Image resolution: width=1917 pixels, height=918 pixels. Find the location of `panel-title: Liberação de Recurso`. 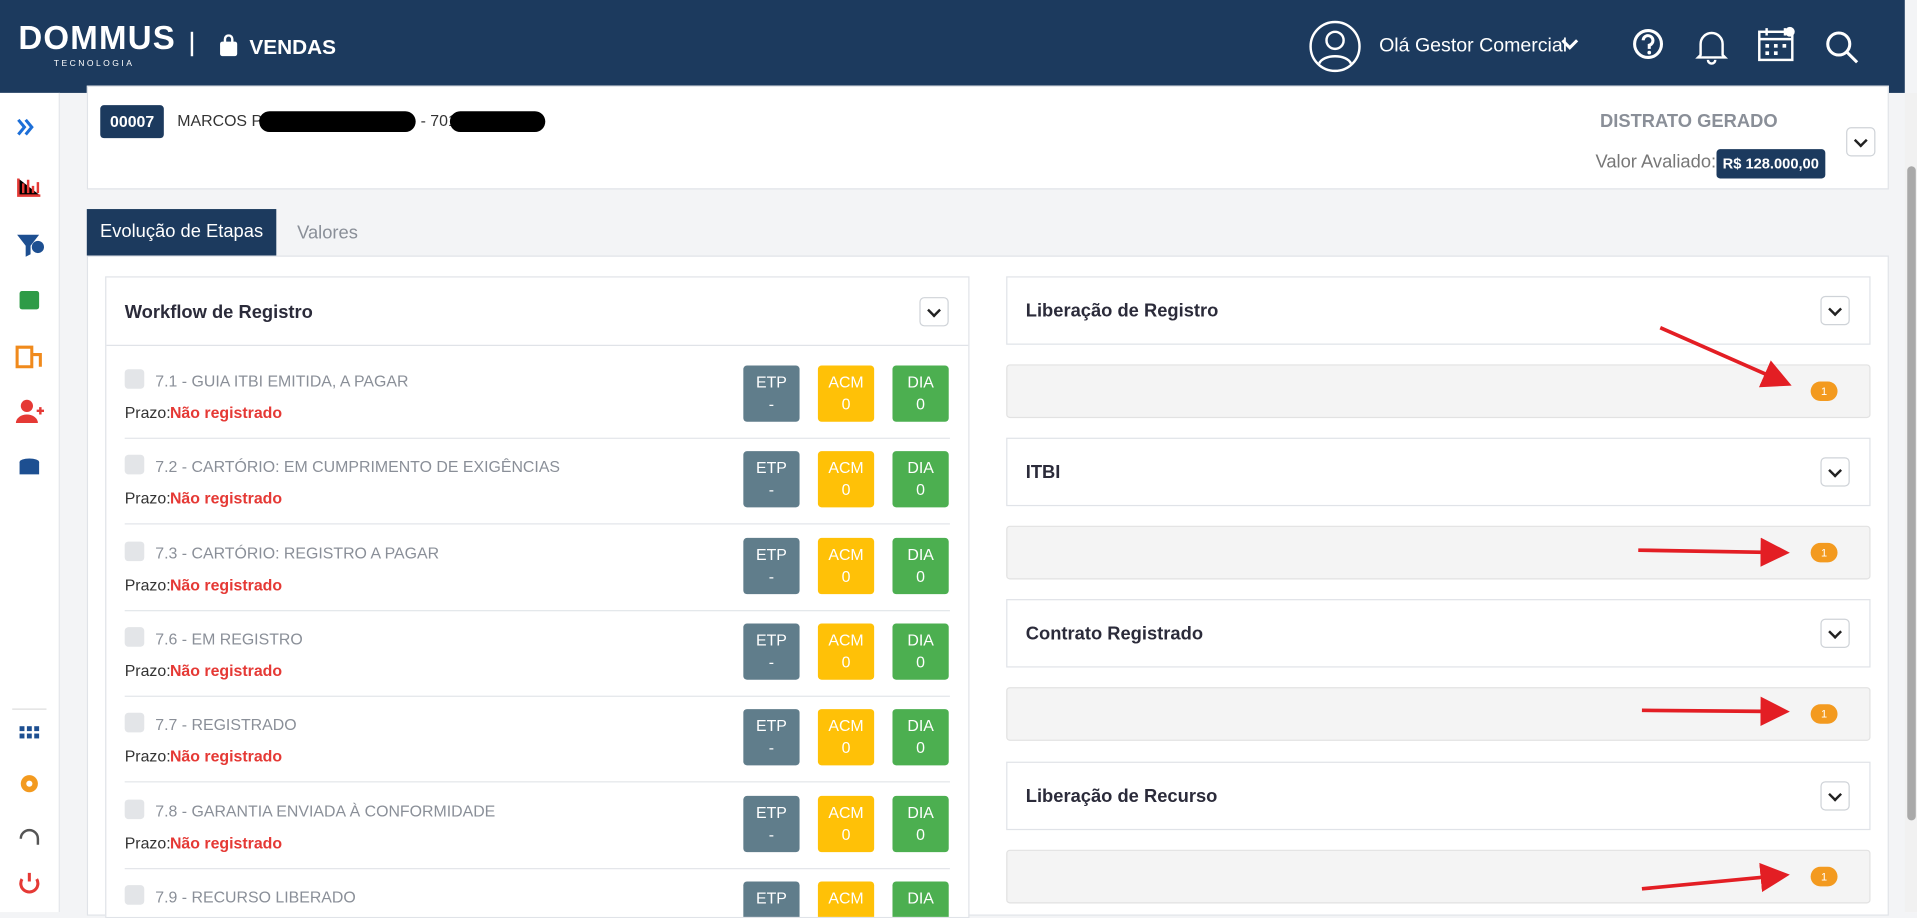

panel-title: Liberação de Recurso is located at coordinates (1121, 796).